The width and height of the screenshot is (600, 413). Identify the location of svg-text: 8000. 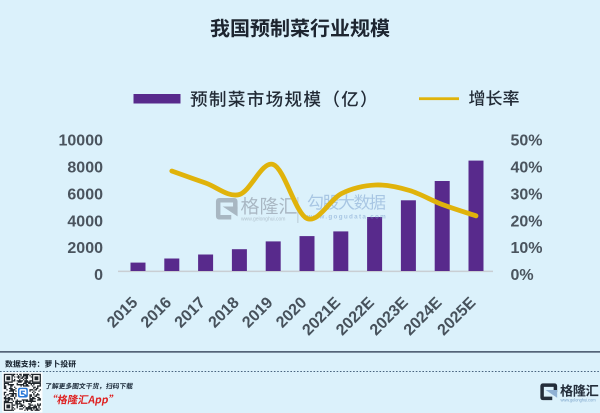
(85, 168).